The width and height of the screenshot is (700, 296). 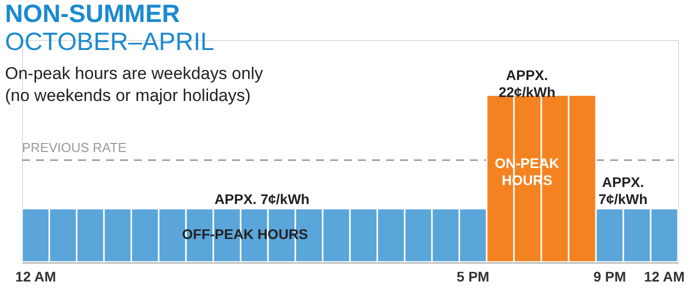 What do you see at coordinates (473, 276) in the screenshot?
I see `x-tick-label: 5 PM` at bounding box center [473, 276].